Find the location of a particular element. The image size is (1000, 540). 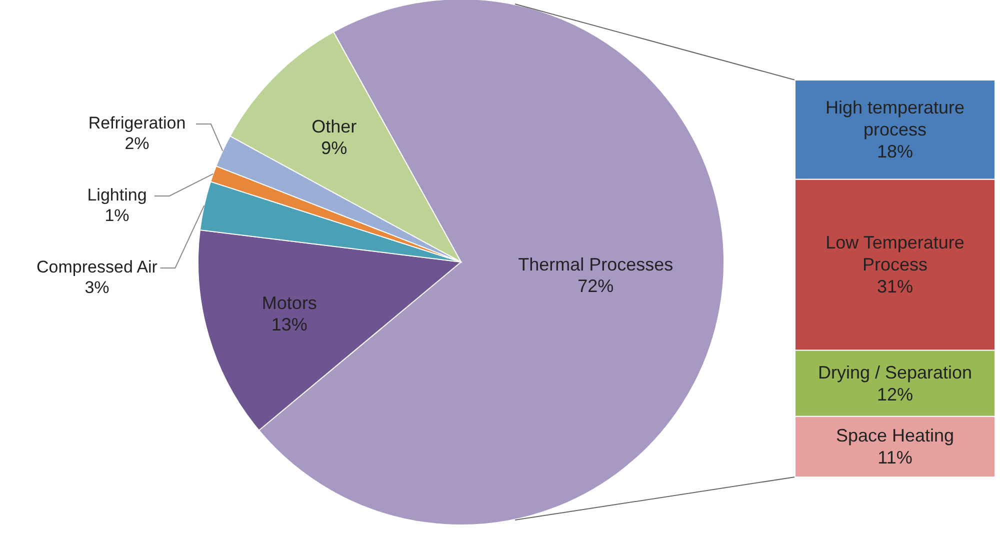

data-label: 9% is located at coordinates (334, 148).